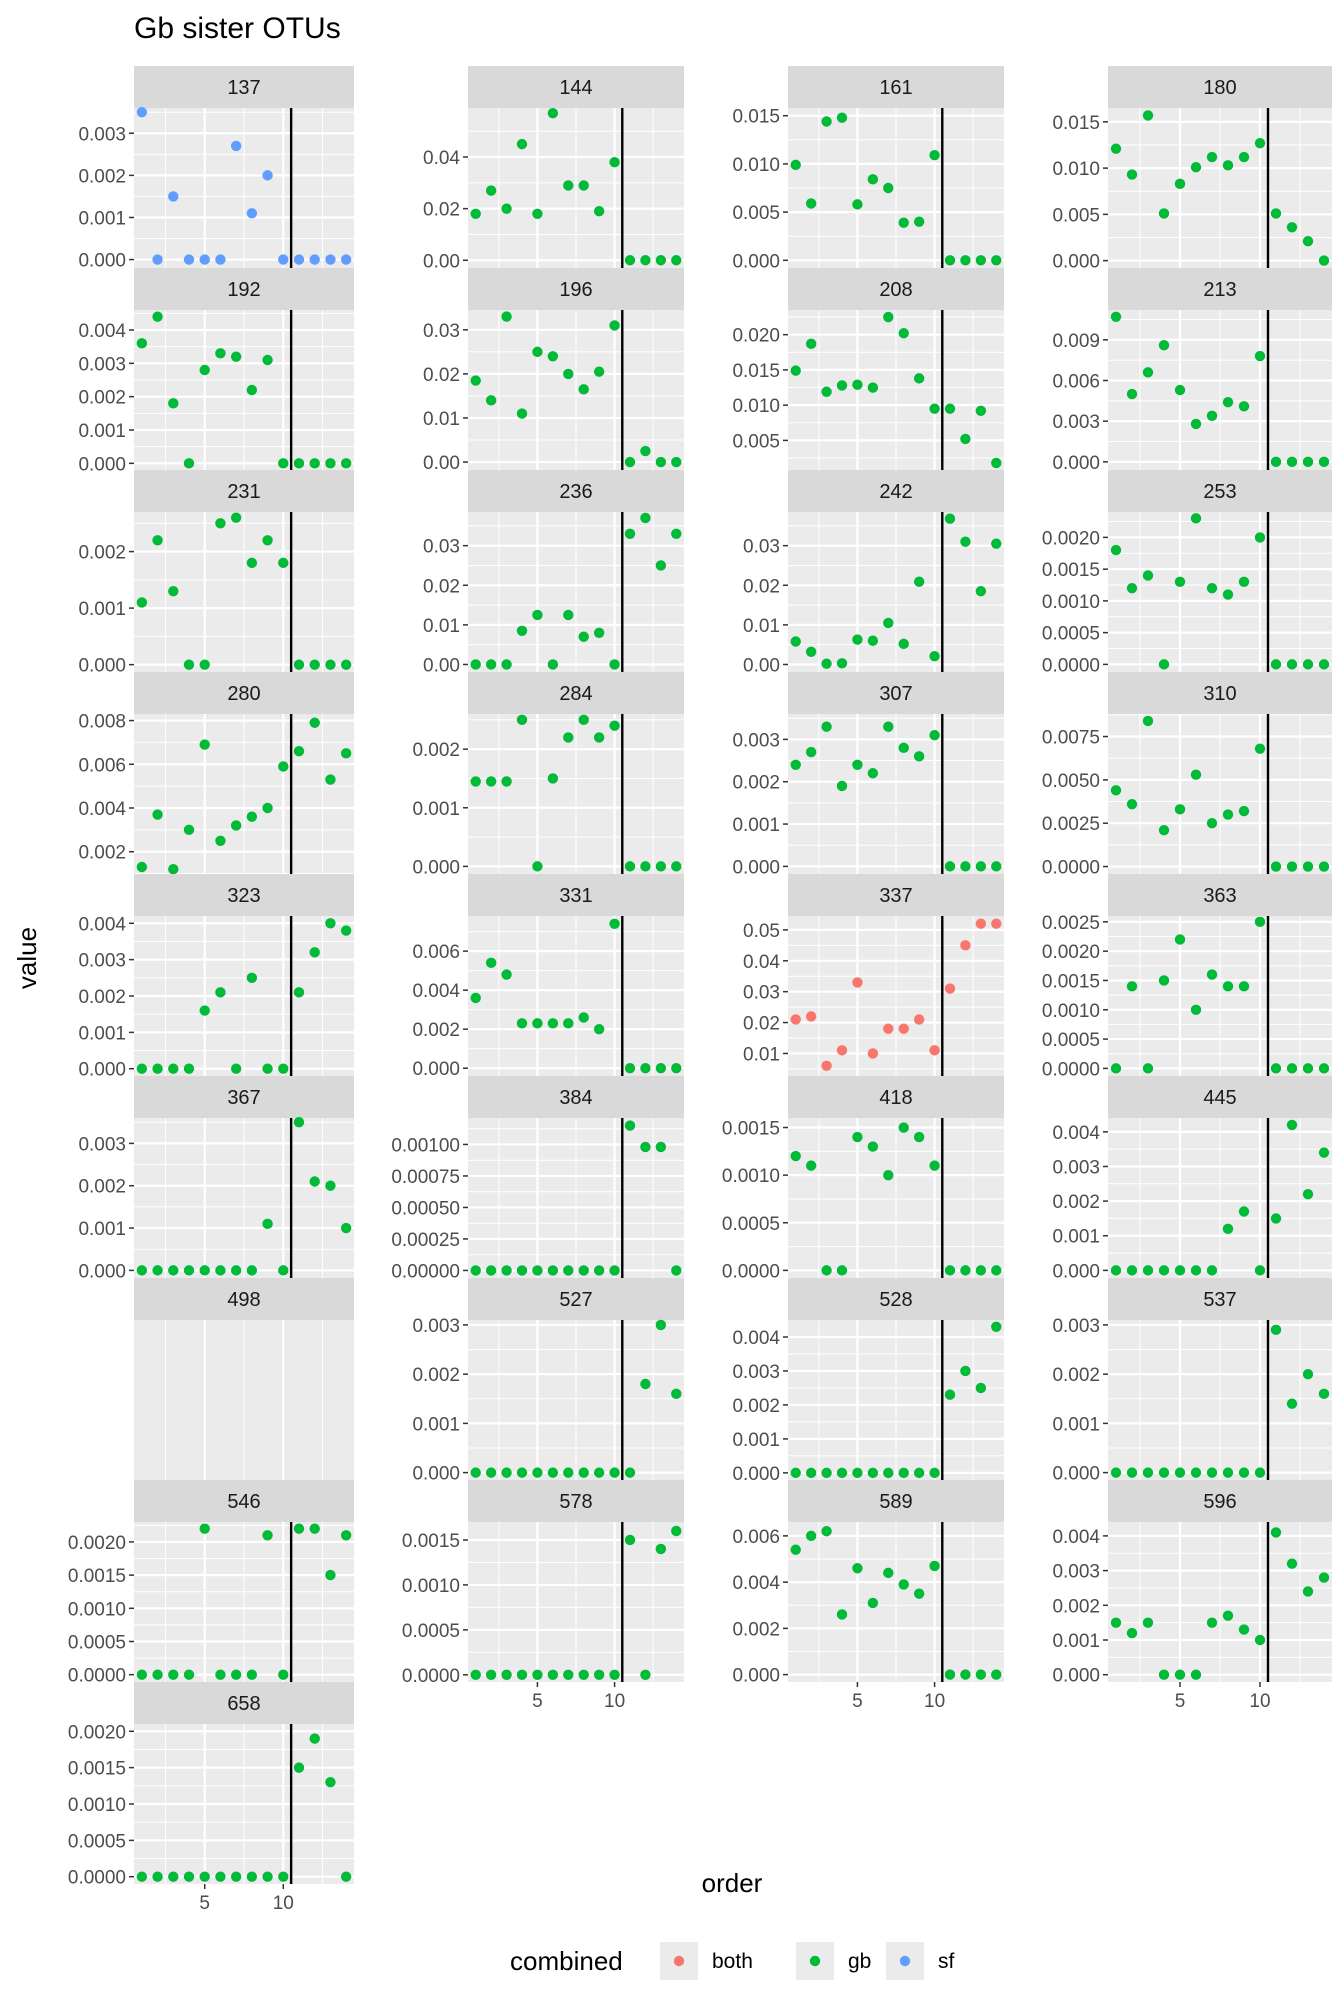  What do you see at coordinates (761, 547) in the screenshot?
I see `y-tick-label: 0.03` at bounding box center [761, 547].